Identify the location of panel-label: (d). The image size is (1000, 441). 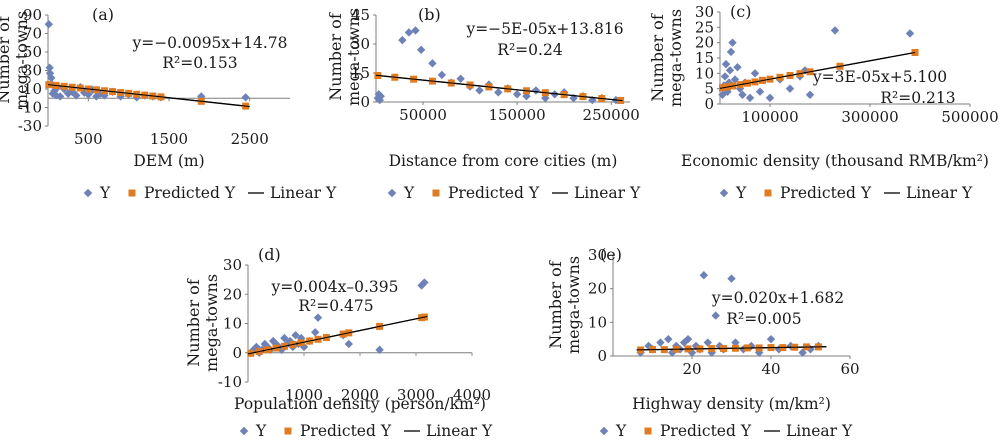
(269, 254).